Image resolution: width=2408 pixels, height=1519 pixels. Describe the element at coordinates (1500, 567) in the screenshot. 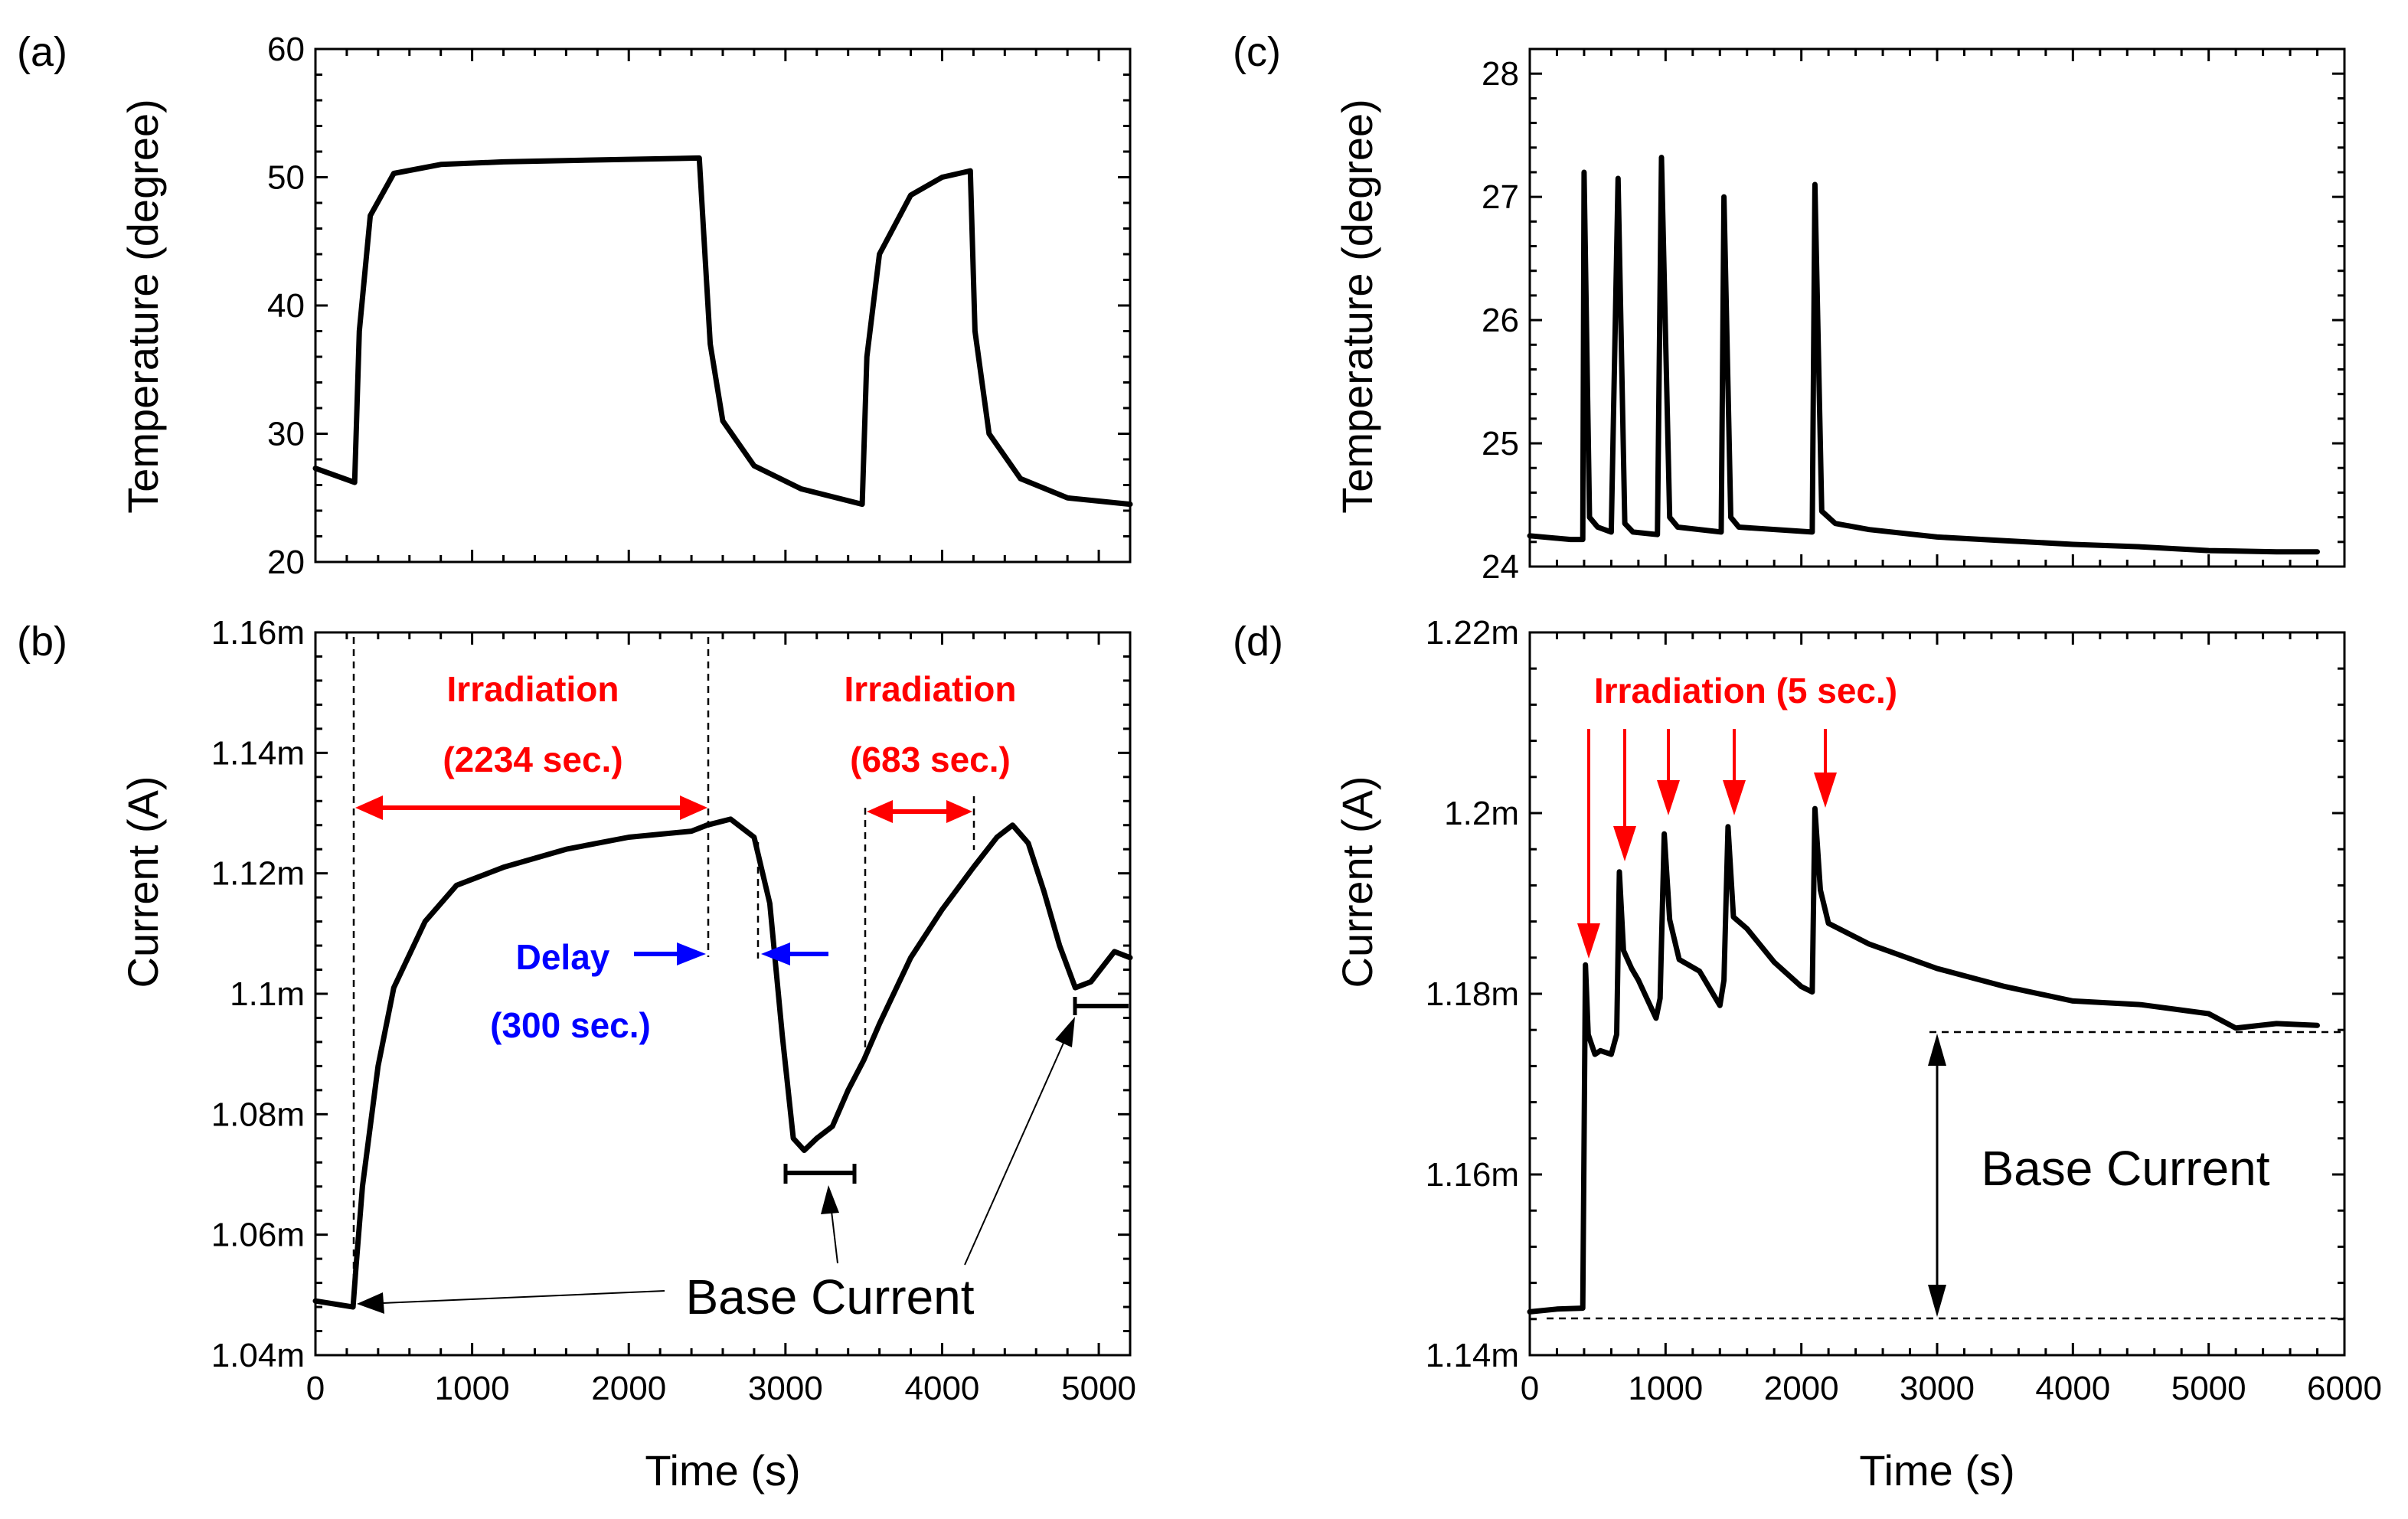

I see `y-tick-label-c: 24` at that location.